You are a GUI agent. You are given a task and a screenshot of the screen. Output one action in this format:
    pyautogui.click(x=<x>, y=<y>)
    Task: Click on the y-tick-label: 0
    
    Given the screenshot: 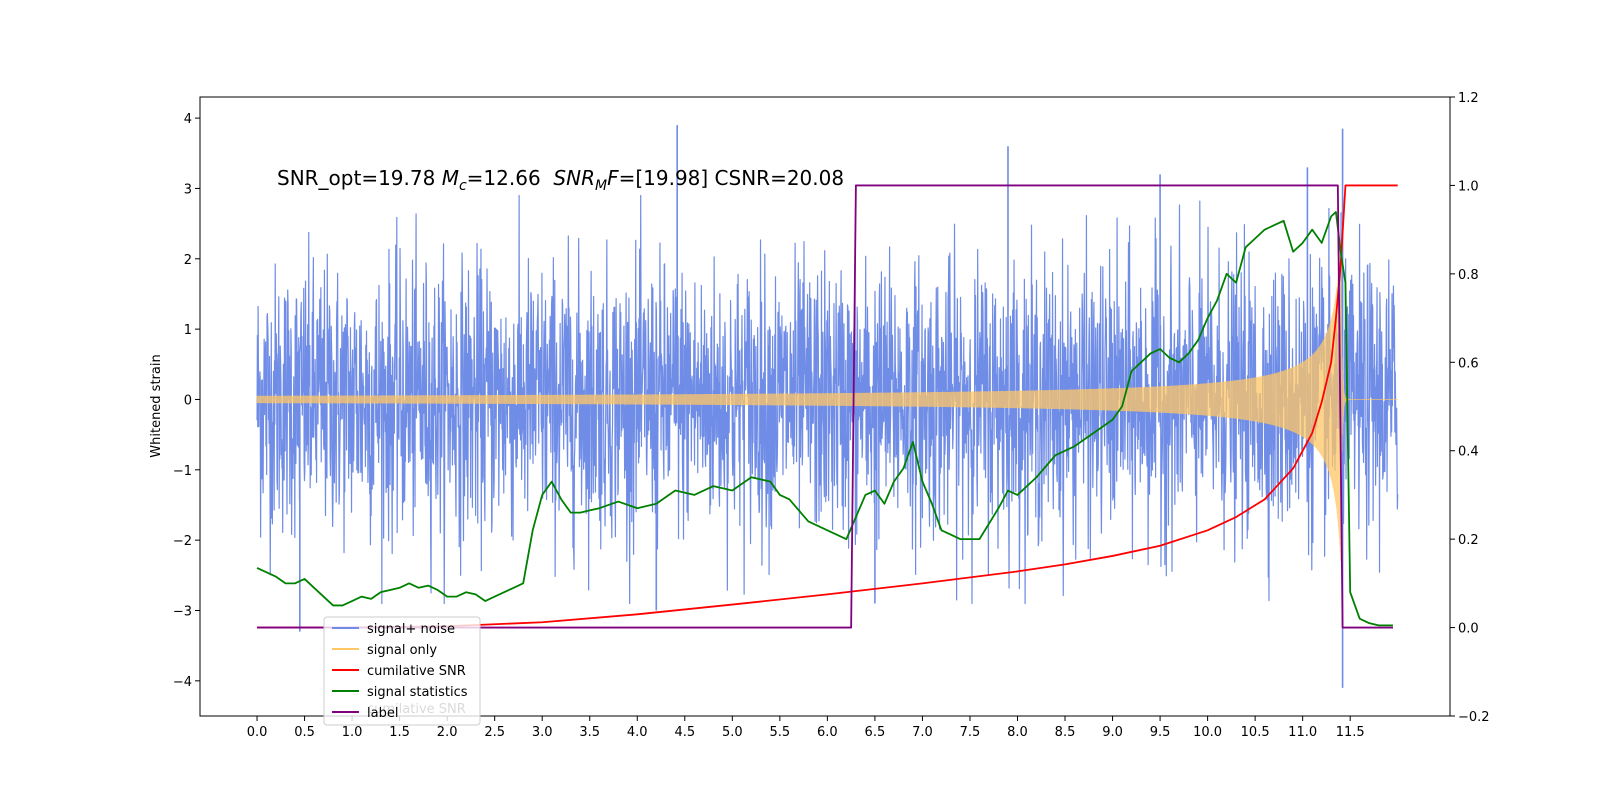 What is the action you would take?
    pyautogui.click(x=188, y=400)
    